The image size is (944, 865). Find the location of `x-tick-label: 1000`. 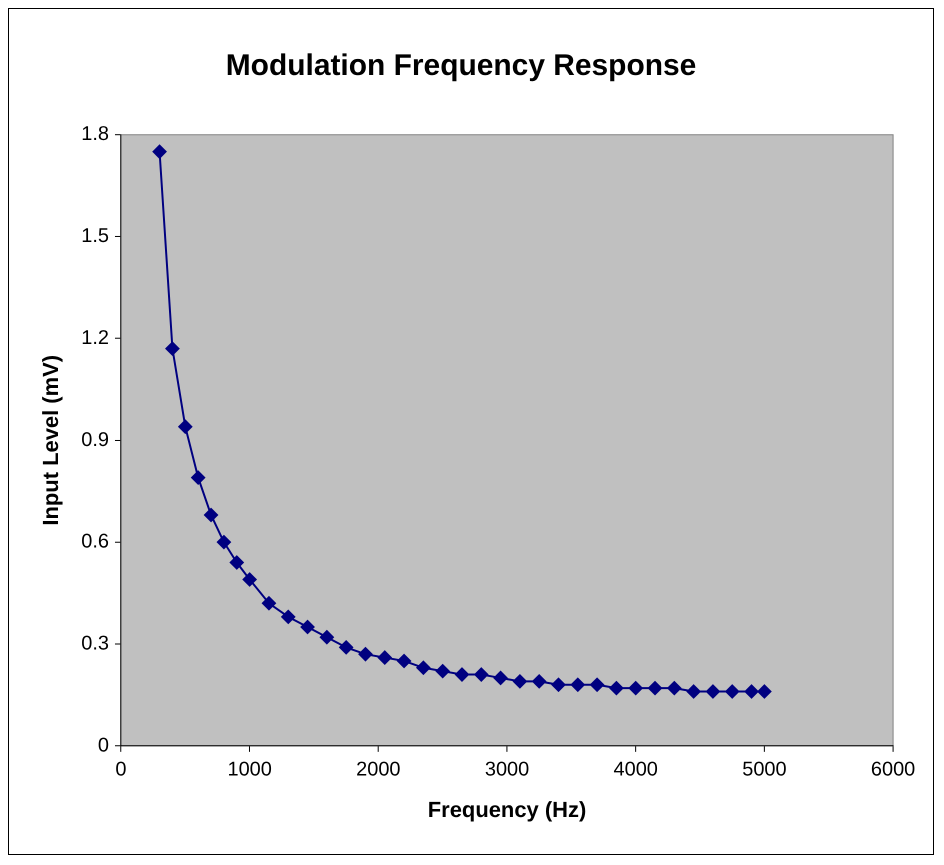

x-tick-label: 1000 is located at coordinates (249, 769).